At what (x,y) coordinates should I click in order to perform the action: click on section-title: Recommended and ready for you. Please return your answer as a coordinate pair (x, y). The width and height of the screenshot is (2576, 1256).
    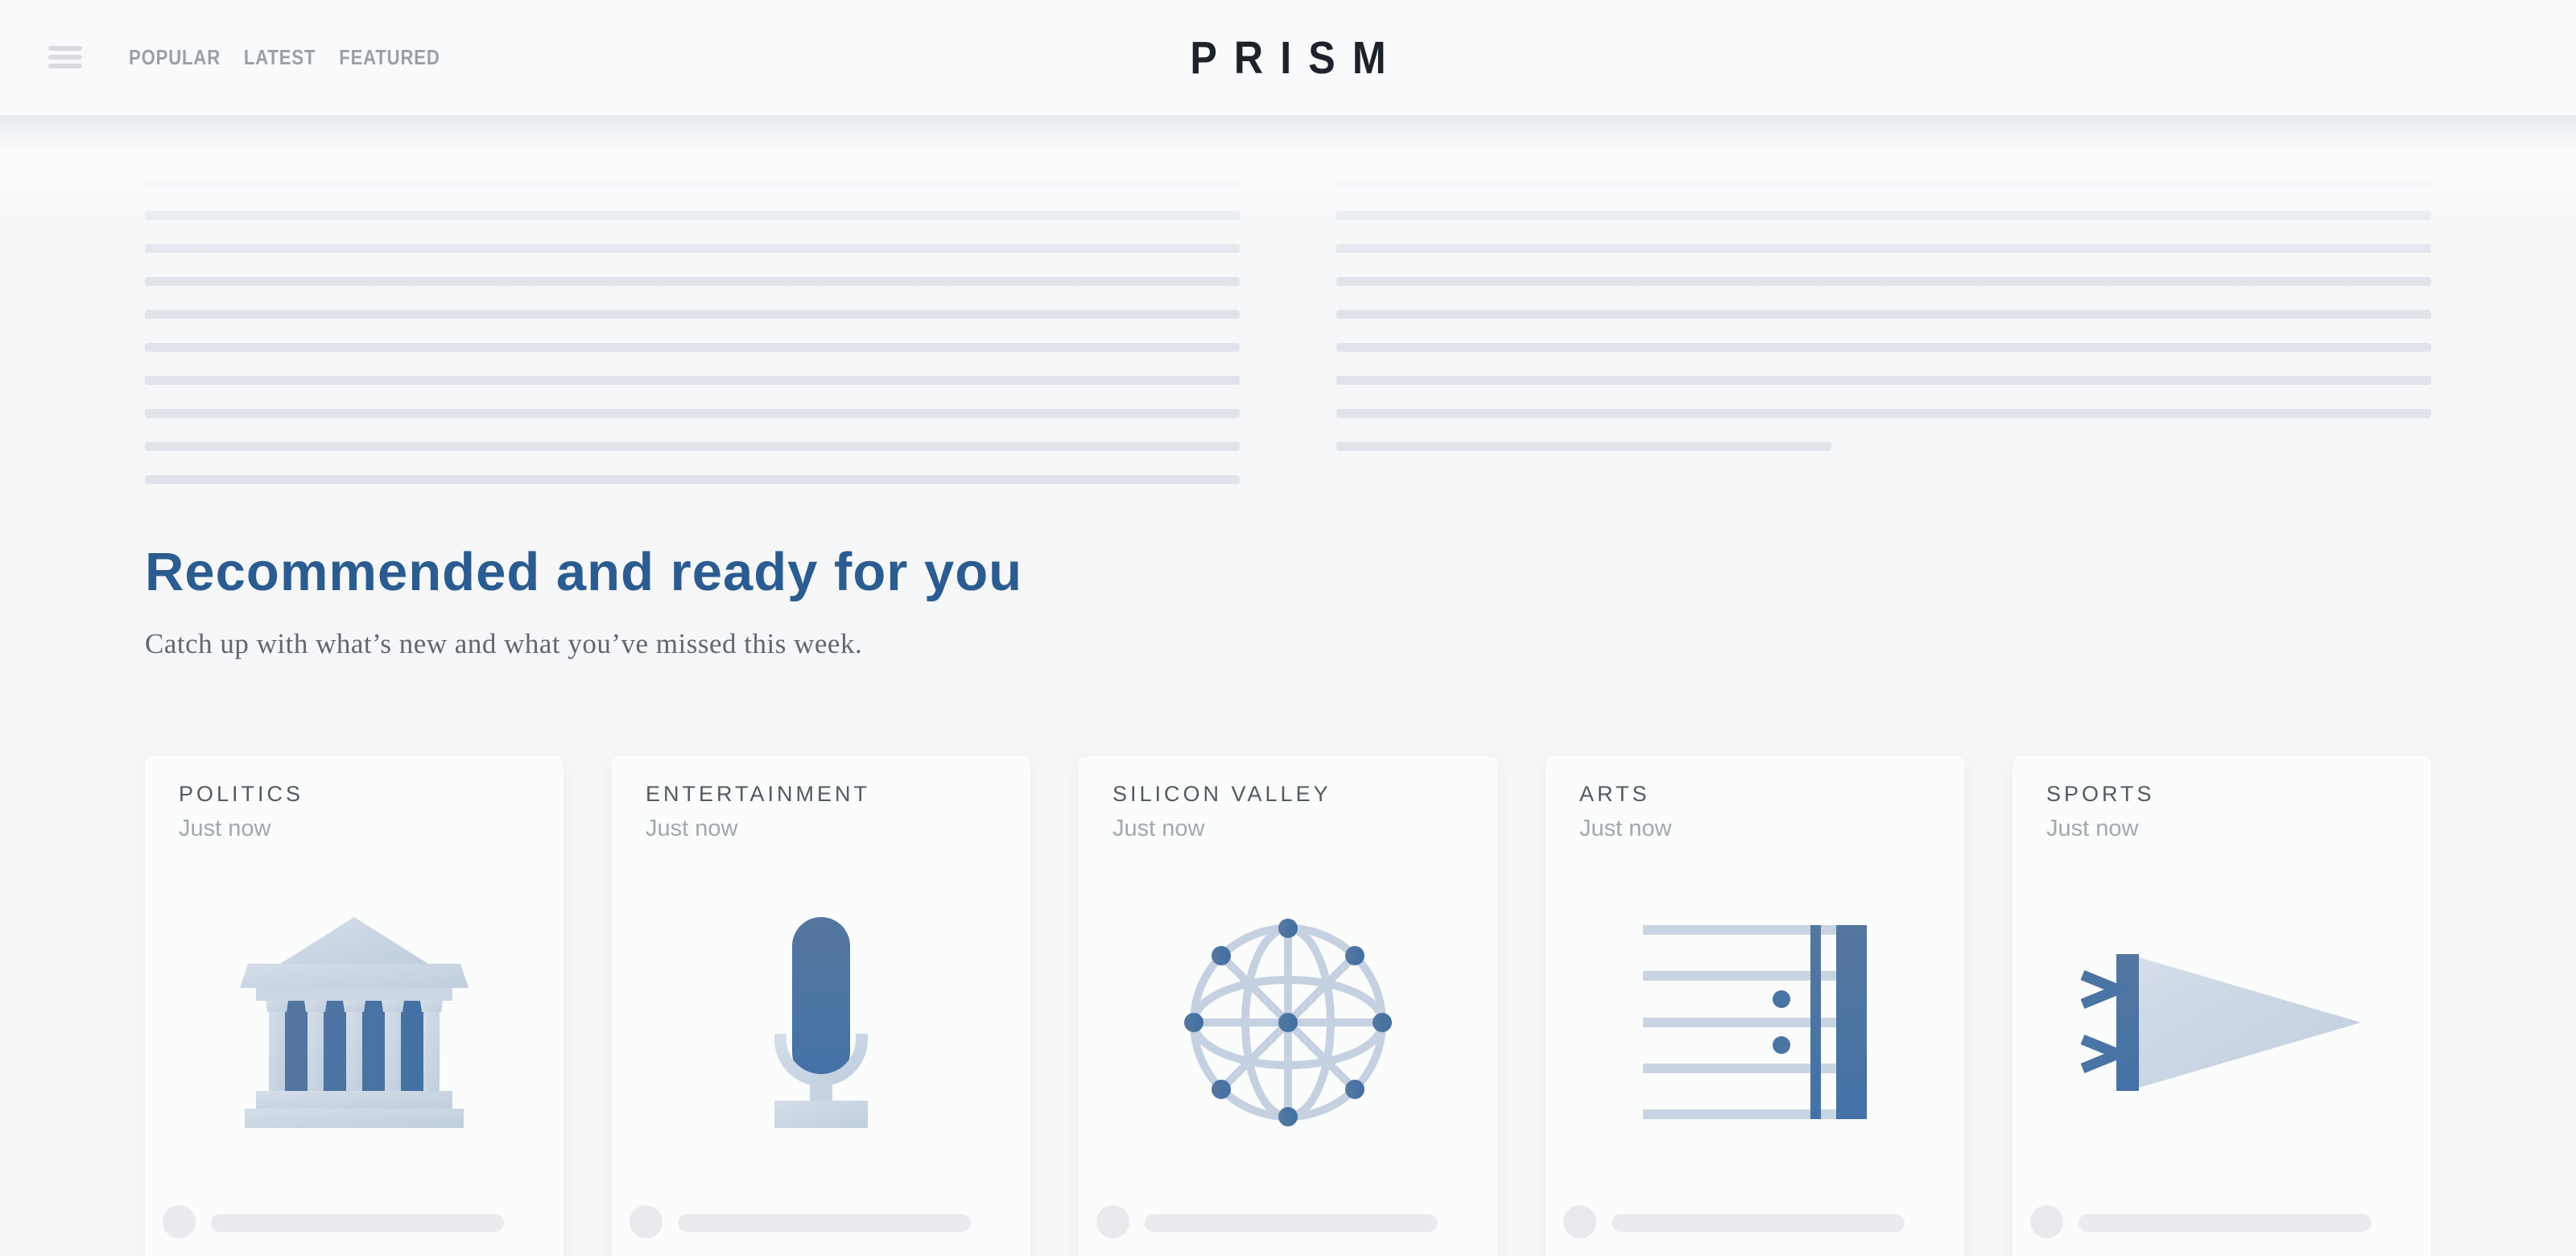
    Looking at the image, I should click on (584, 572).